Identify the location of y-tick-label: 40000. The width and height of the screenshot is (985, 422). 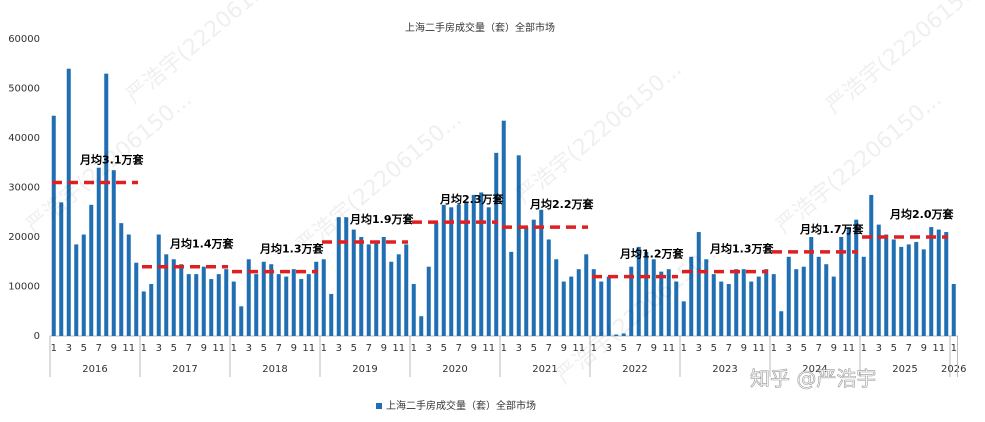
(24, 138).